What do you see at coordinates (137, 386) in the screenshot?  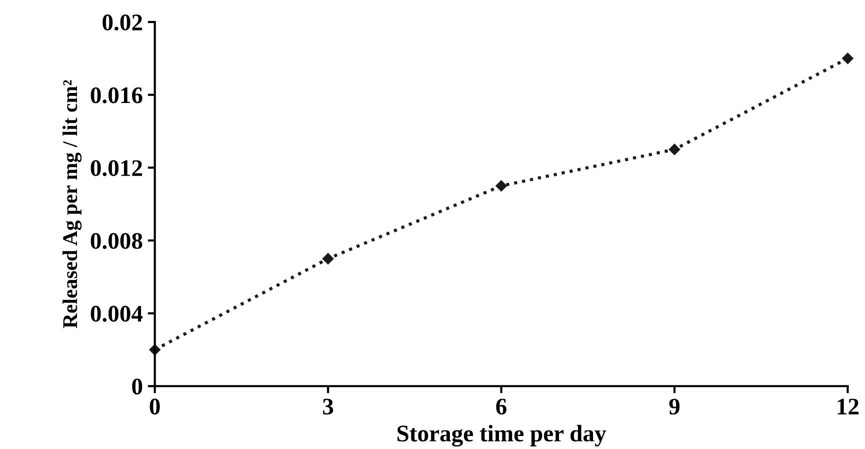 I see `y-tick-label: 0` at bounding box center [137, 386].